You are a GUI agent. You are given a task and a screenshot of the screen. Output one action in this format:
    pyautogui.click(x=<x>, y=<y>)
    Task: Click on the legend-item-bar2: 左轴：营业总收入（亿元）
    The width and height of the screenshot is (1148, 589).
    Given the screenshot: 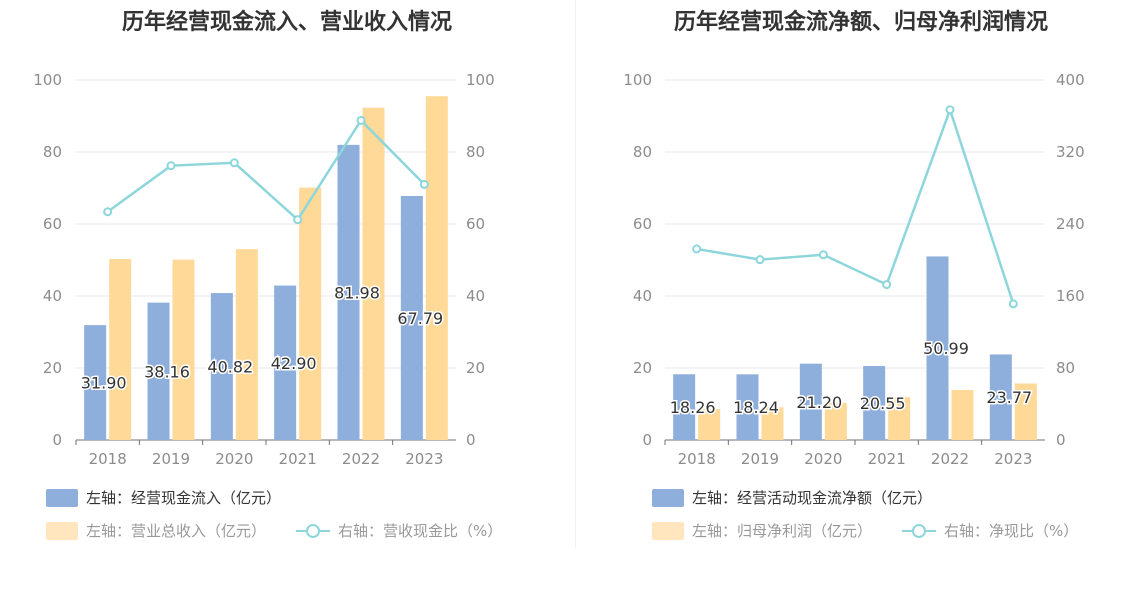 What is the action you would take?
    pyautogui.click(x=156, y=530)
    